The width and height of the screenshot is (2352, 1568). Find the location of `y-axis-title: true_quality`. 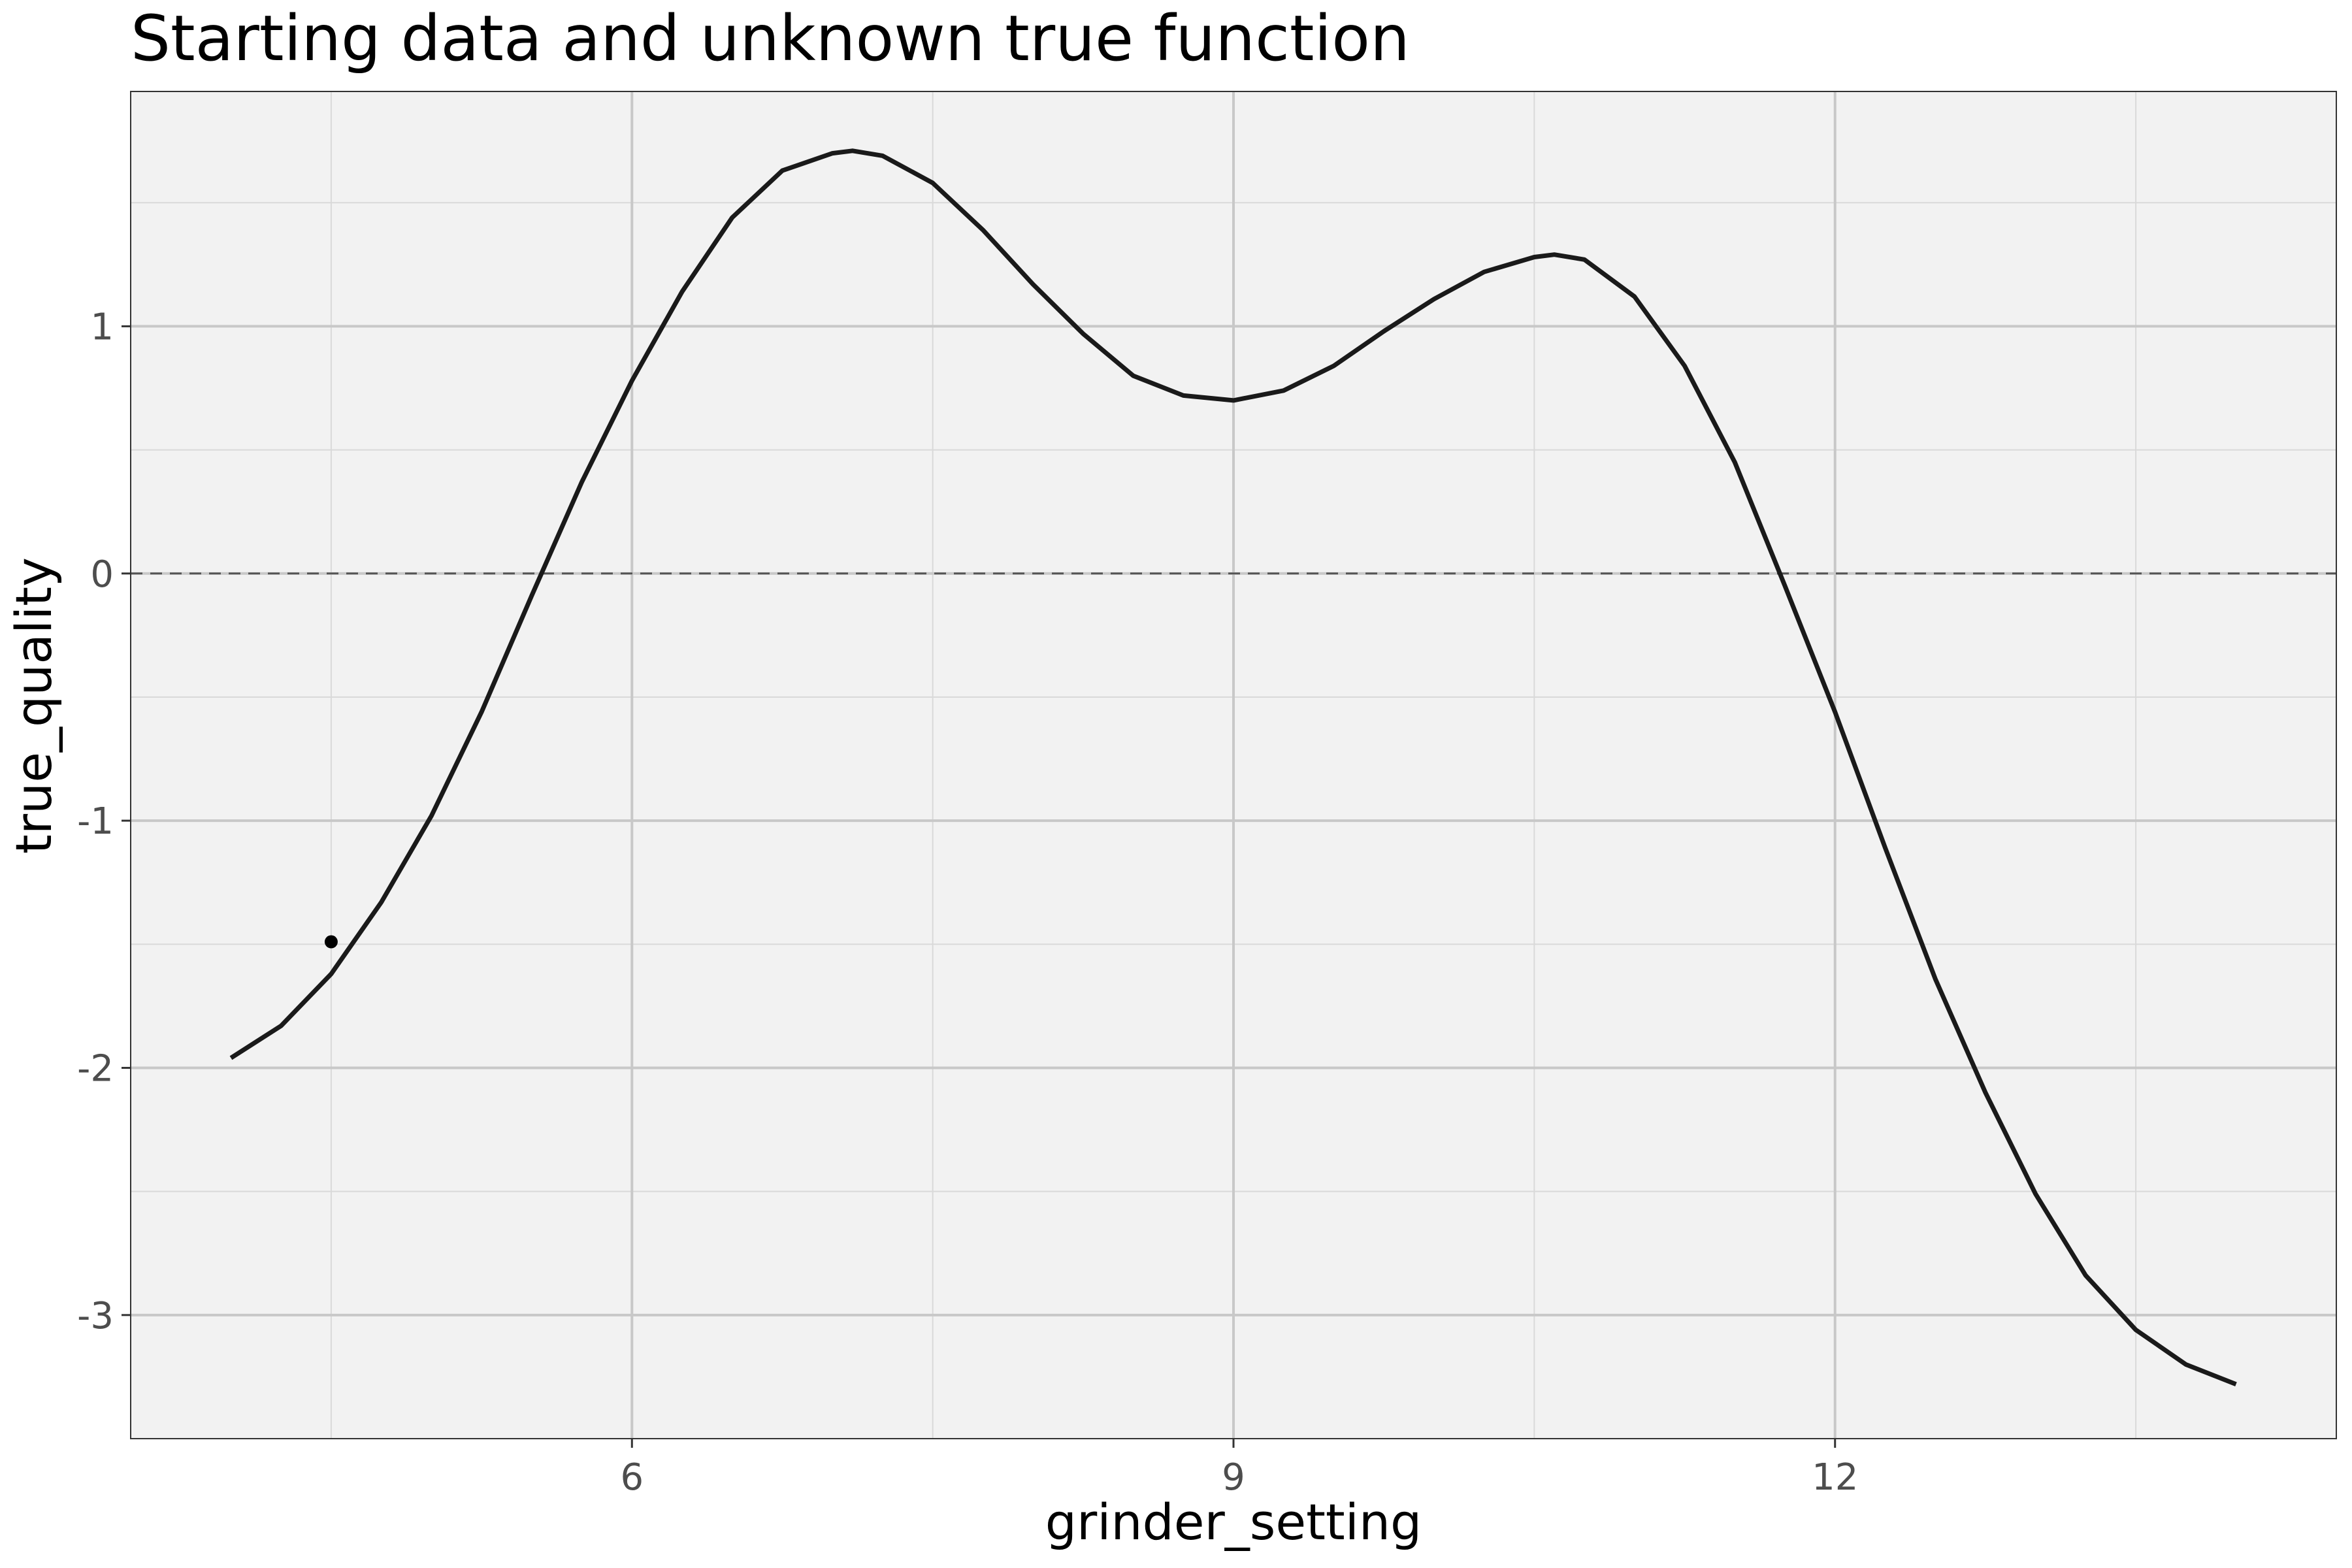

y-axis-title: true_quality is located at coordinates (34, 705).